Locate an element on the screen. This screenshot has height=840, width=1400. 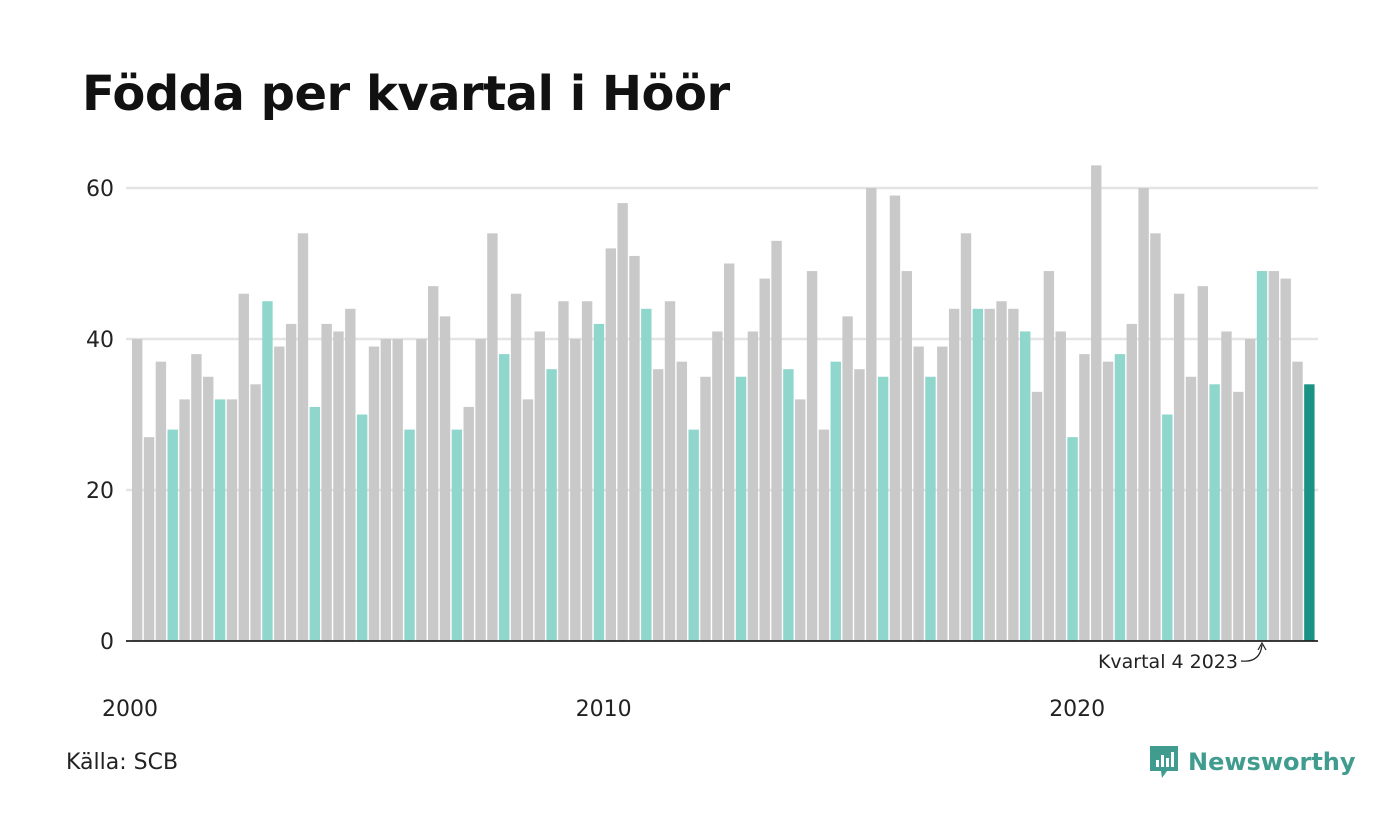
y-tick-label: 0 is located at coordinates (107, 642).